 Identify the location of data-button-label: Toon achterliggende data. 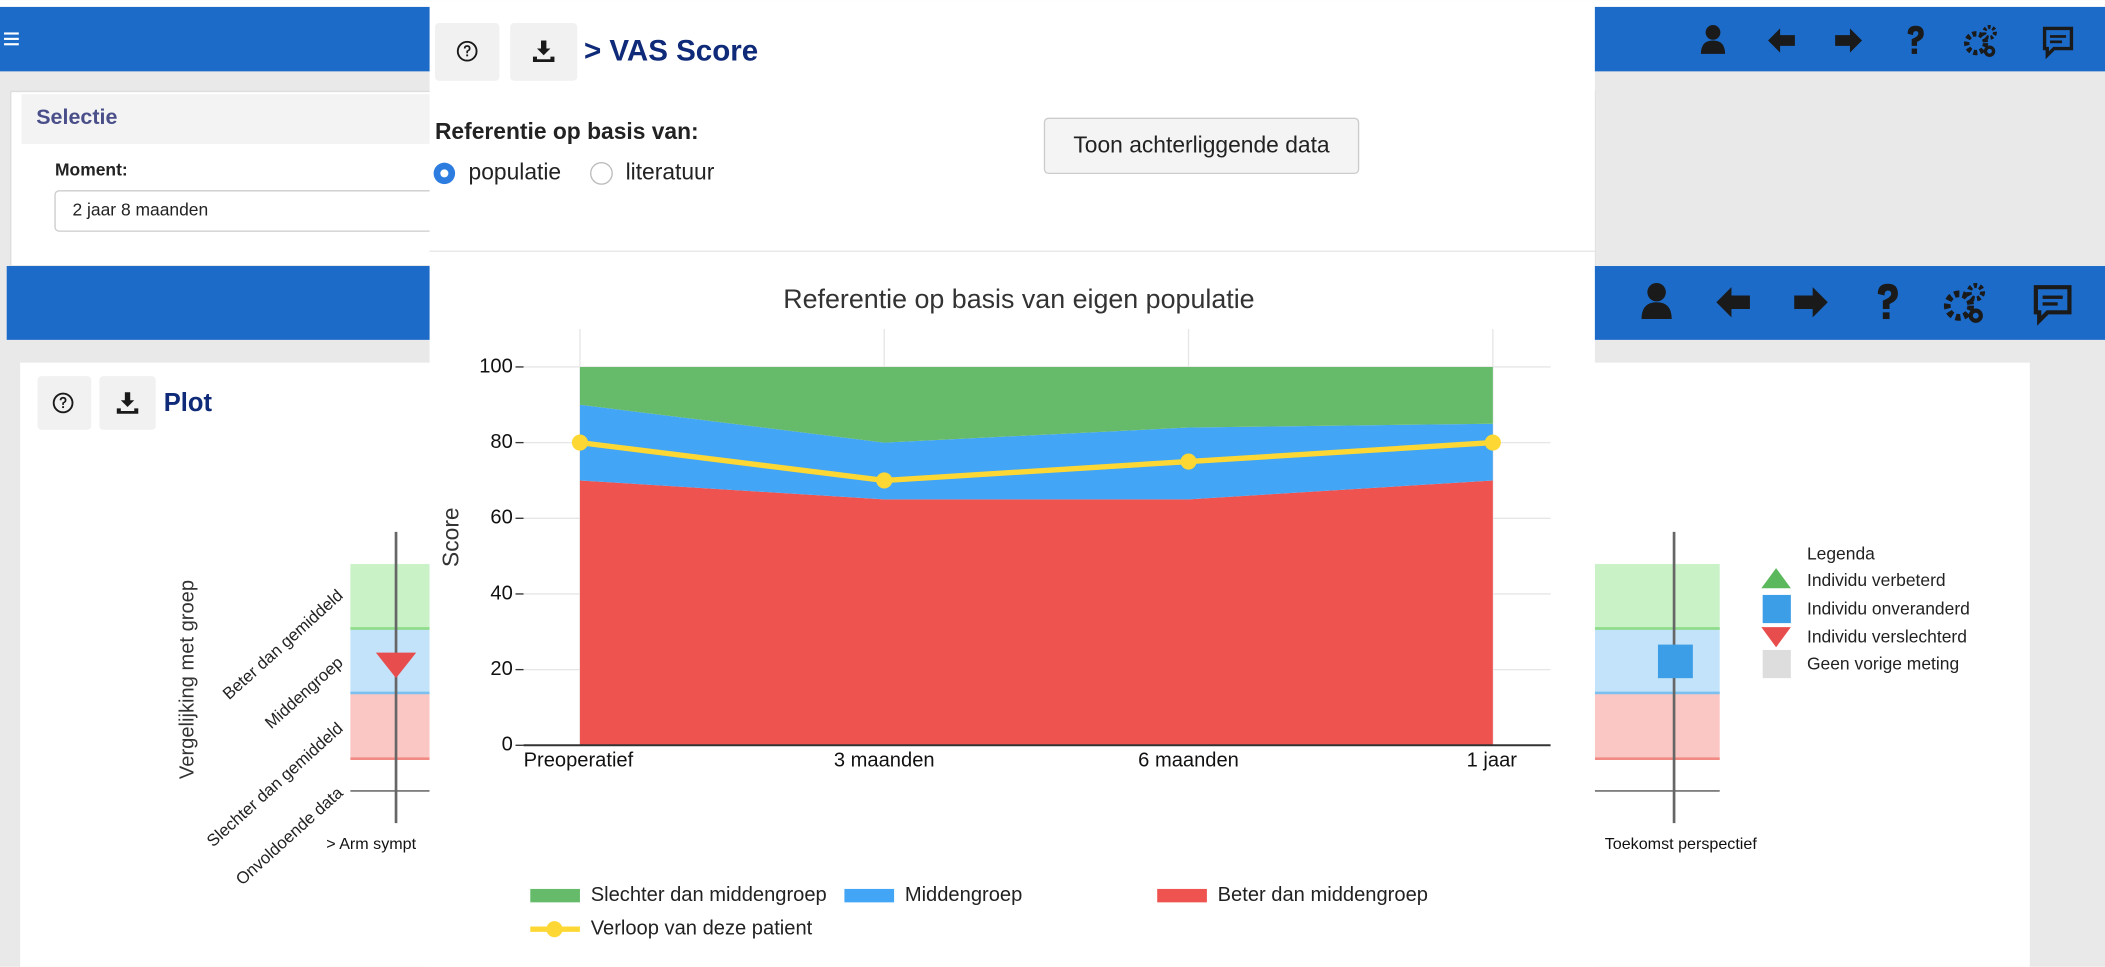
(1201, 145).